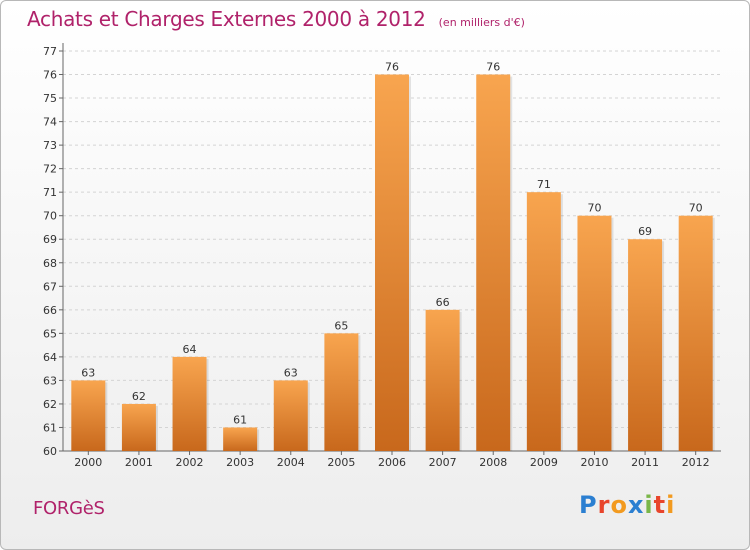 This screenshot has width=750, height=550. I want to click on x-tick-label: 2002, so click(190, 462).